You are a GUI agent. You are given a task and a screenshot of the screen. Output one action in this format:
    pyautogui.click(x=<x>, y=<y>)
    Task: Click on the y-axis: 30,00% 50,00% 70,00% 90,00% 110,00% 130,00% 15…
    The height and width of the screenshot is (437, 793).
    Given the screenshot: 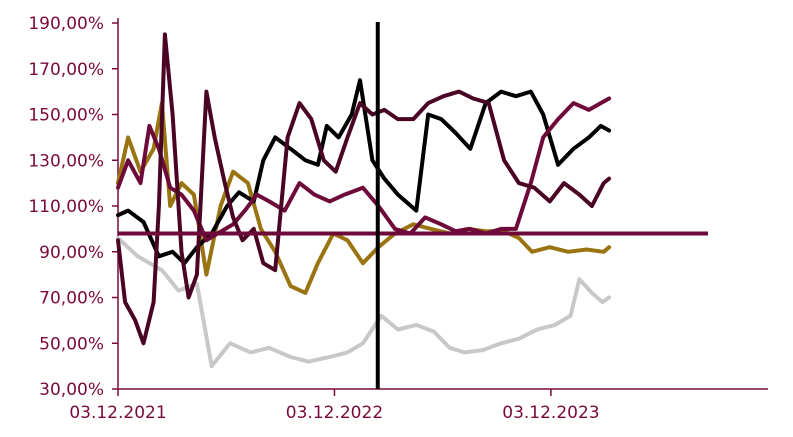 What is the action you would take?
    pyautogui.click(x=73, y=207)
    